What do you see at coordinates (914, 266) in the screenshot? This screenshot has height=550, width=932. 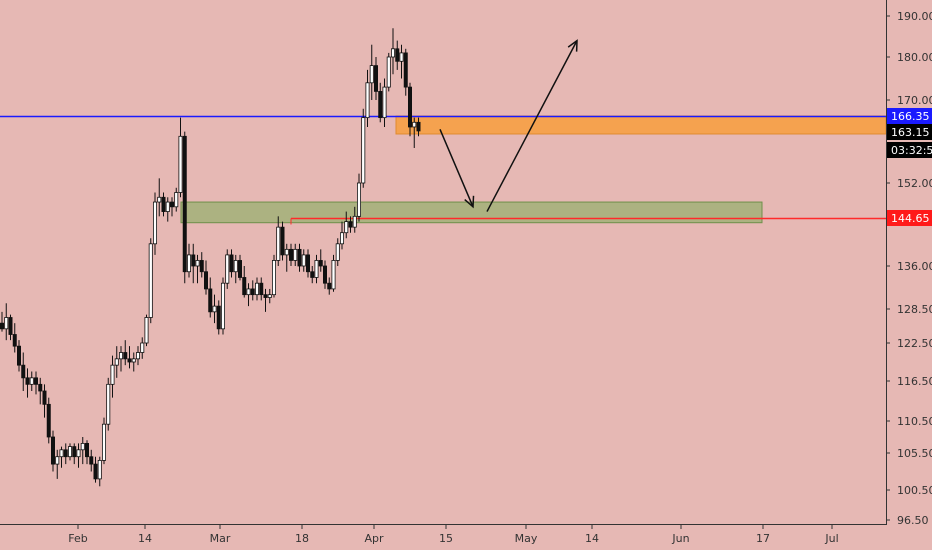 I see `price-tick-label: 136.00` at bounding box center [914, 266].